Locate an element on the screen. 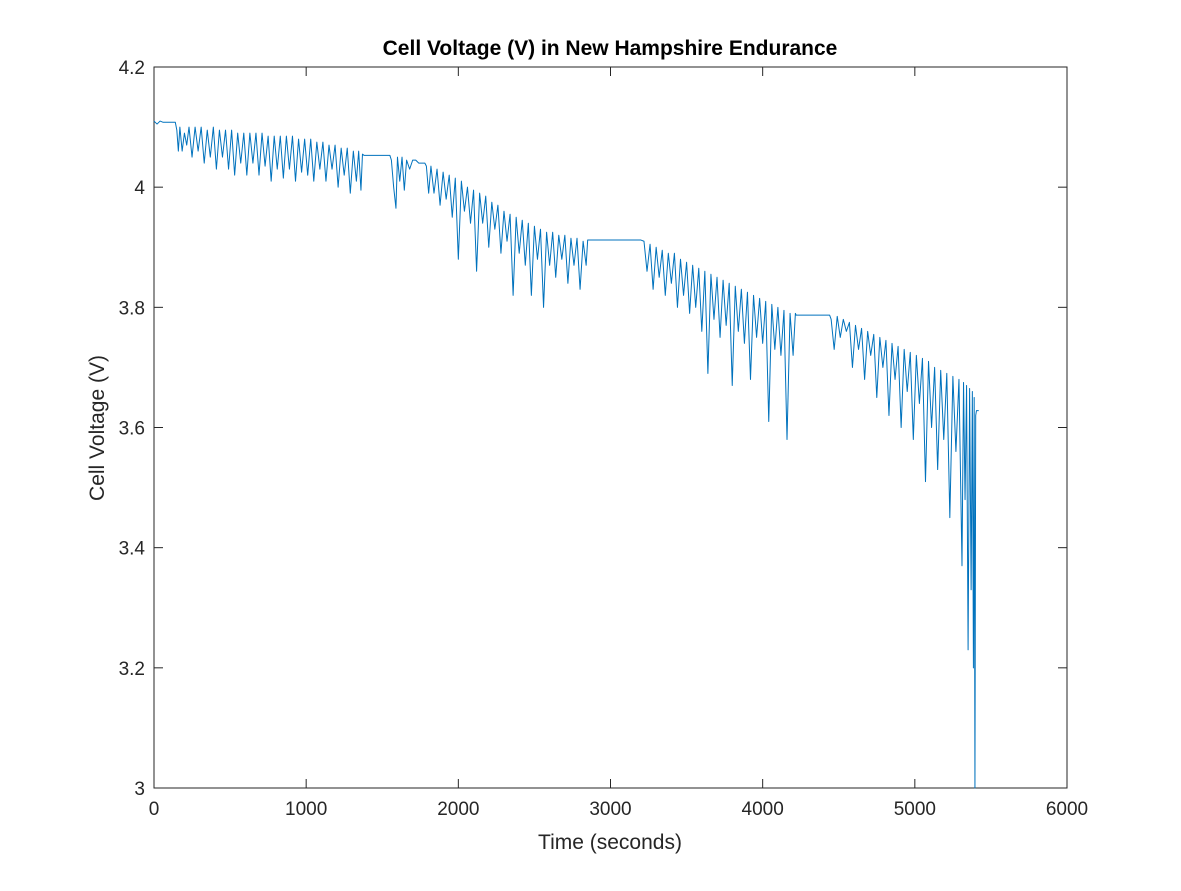 Image resolution: width=1181 pixels, height=891 pixels. x-tick-label: 1000 is located at coordinates (306, 809).